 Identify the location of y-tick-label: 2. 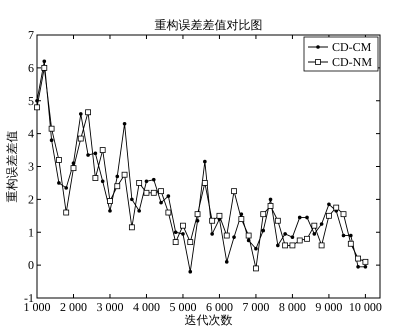
(31, 199).